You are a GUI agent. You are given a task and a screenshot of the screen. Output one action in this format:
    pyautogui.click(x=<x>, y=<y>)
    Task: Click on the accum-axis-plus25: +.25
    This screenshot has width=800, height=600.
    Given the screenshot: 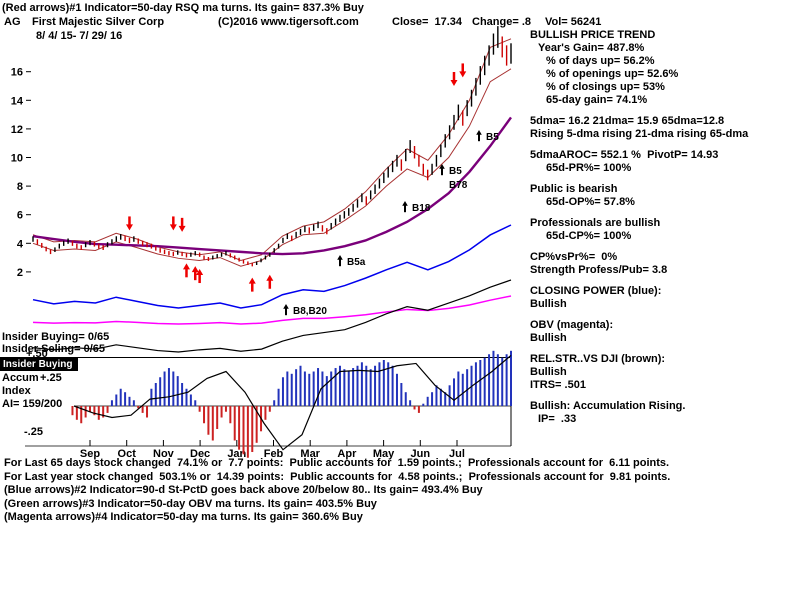 What is the action you would take?
    pyautogui.click(x=51, y=378)
    